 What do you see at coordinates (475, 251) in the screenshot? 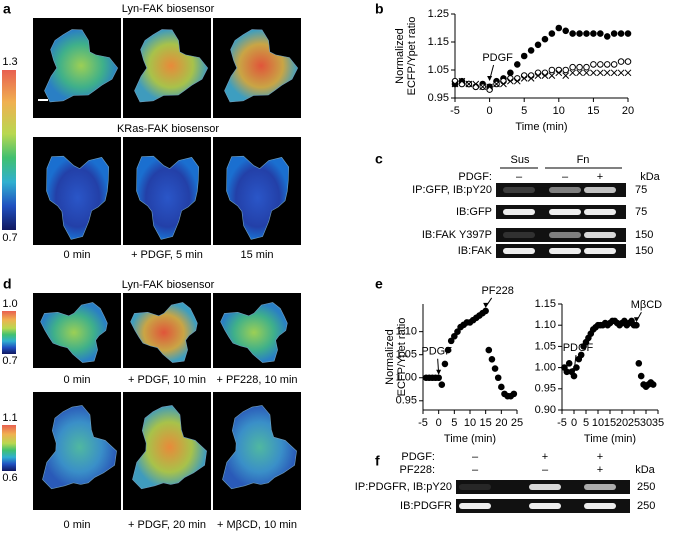
I see `blot-label: IB:FAK` at bounding box center [475, 251].